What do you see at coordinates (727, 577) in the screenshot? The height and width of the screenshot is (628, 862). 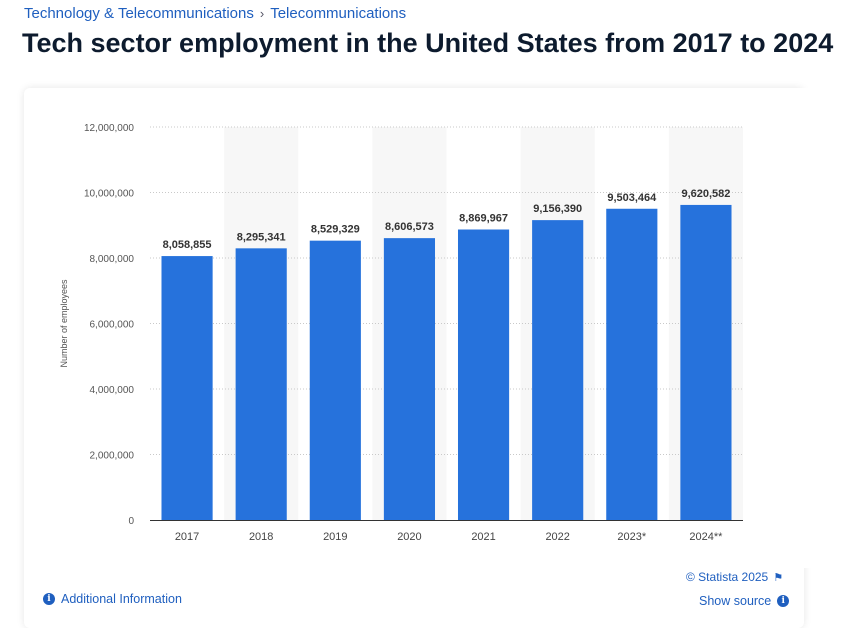 I see `credit-text: © Statista 2025` at bounding box center [727, 577].